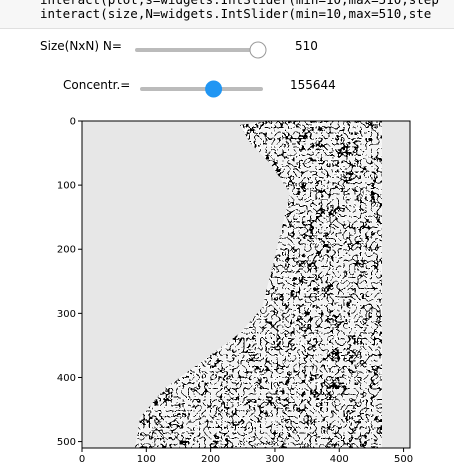 The width and height of the screenshot is (454, 468). Describe the element at coordinates (274, 459) in the screenshot. I see `x-tick-label: 300` at that location.